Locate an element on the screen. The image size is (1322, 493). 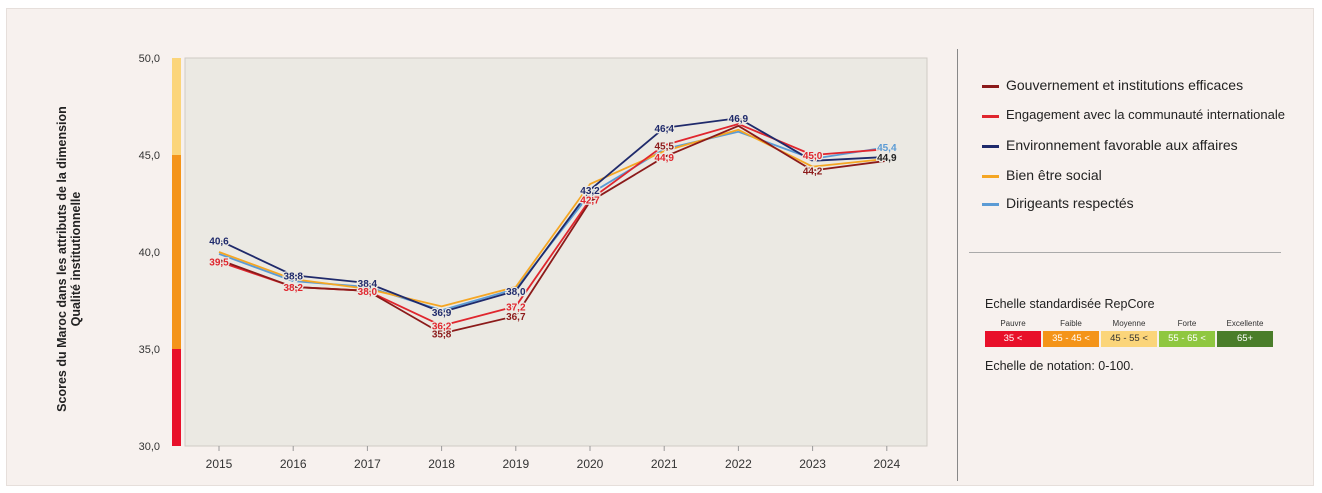
data-label: 37,2 is located at coordinates (516, 307).